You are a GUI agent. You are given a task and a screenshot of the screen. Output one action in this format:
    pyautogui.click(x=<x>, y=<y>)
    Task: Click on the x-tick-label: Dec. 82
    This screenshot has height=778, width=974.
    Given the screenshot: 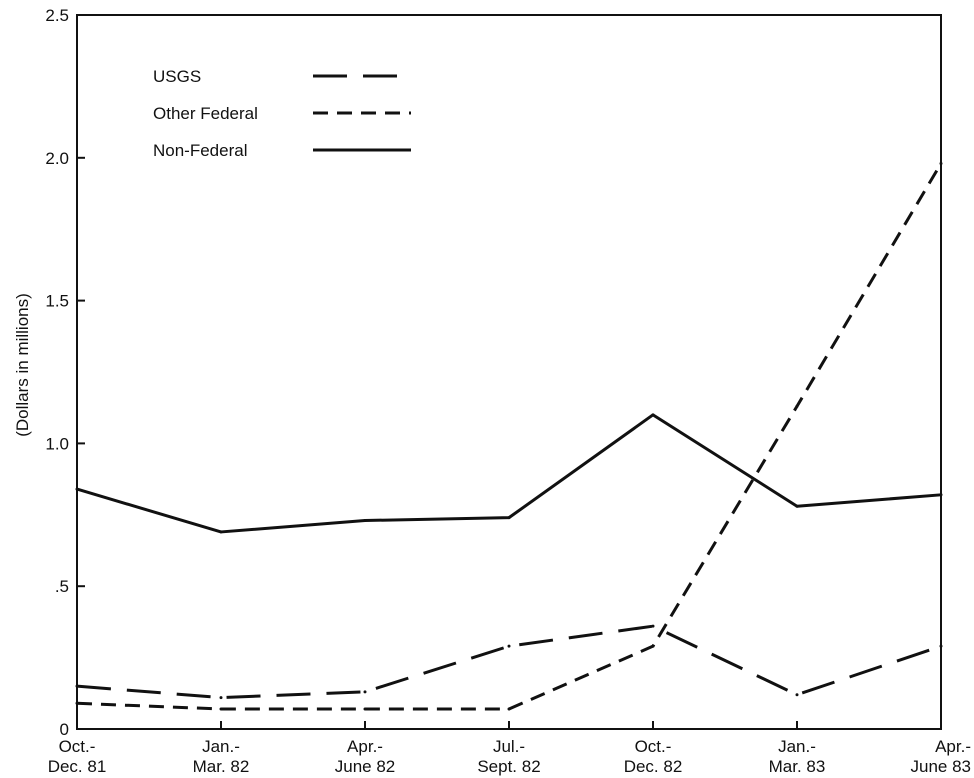 What is the action you would take?
    pyautogui.click(x=653, y=766)
    